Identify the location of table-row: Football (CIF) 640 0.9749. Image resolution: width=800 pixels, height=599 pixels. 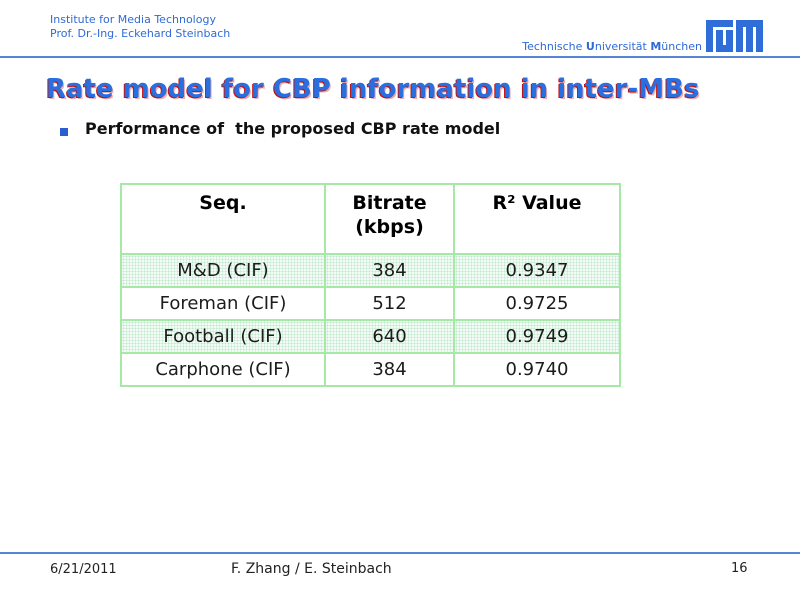
(370, 336).